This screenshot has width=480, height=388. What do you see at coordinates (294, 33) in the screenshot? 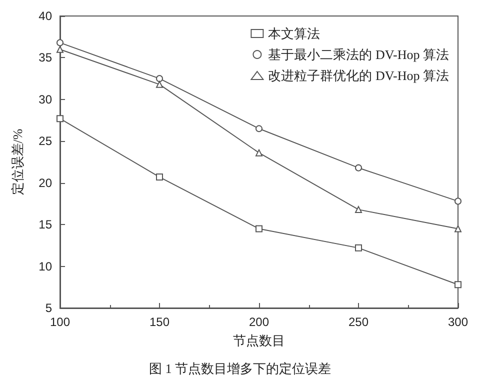
I see `legend-label: 本文算法` at bounding box center [294, 33].